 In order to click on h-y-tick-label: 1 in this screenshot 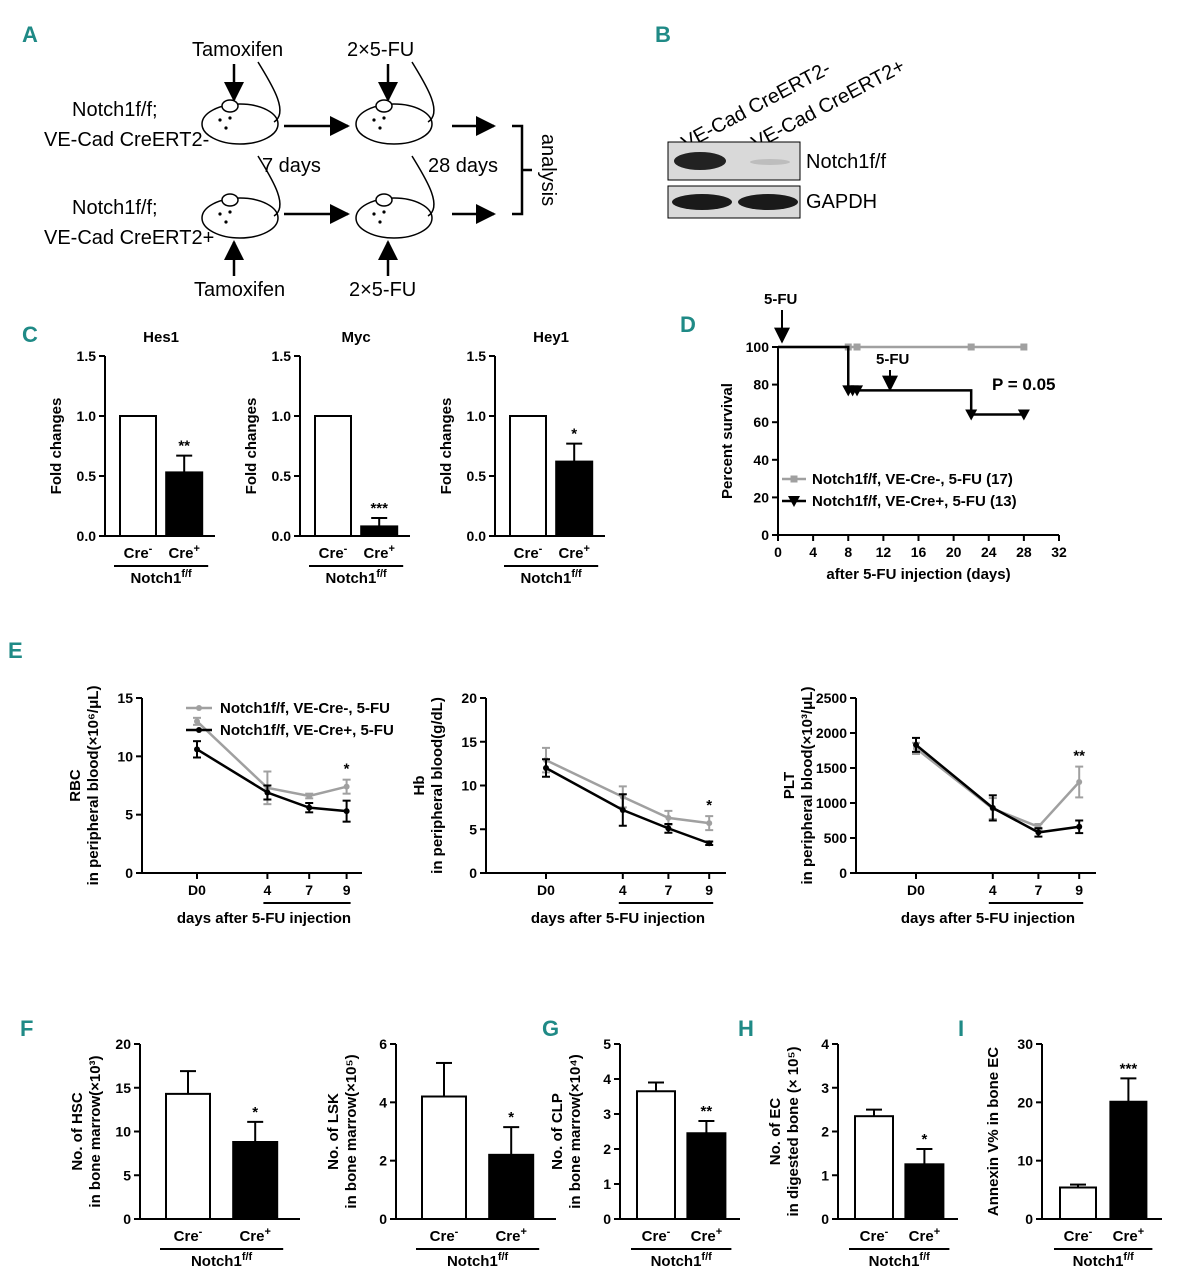, I will do `click(825, 1175)`.